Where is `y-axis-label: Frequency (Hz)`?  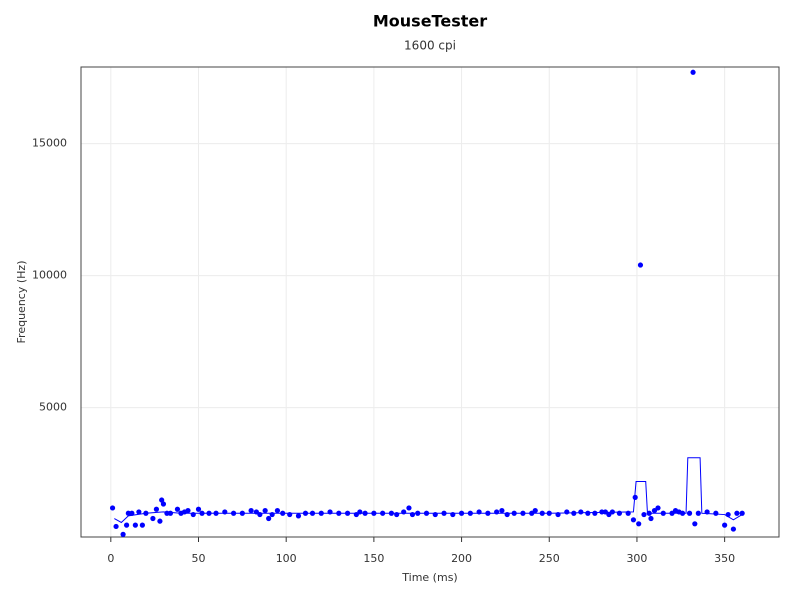
y-axis-label: Frequency (Hz) is located at coordinates (21, 302).